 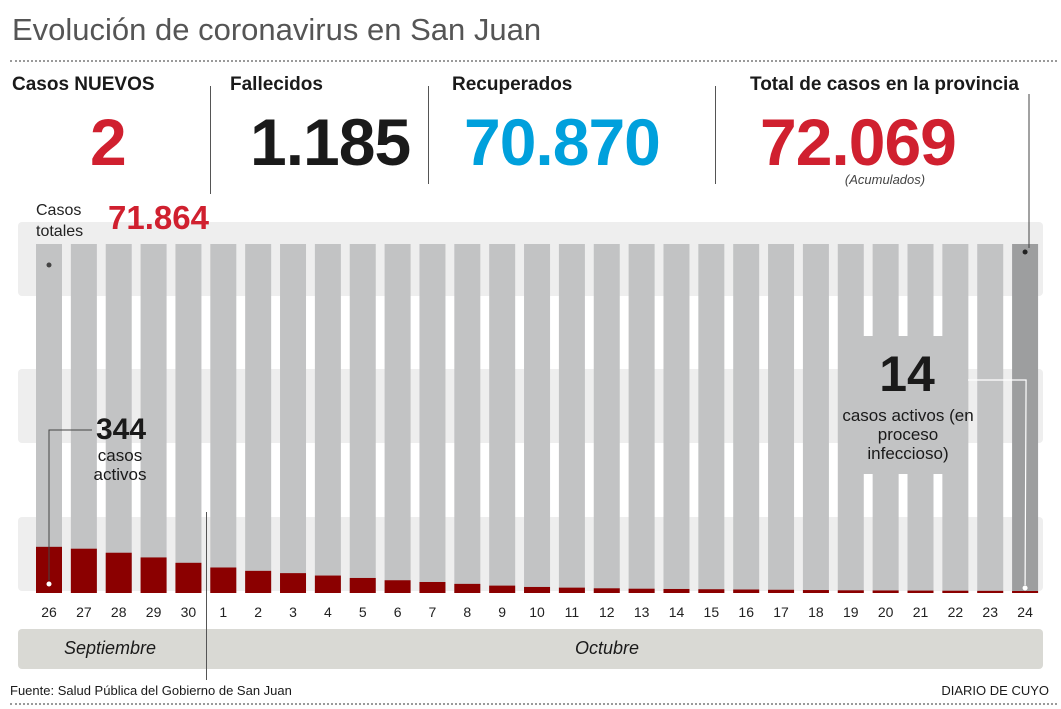 What do you see at coordinates (781, 612) in the screenshot?
I see `x-tick-label: 17` at bounding box center [781, 612].